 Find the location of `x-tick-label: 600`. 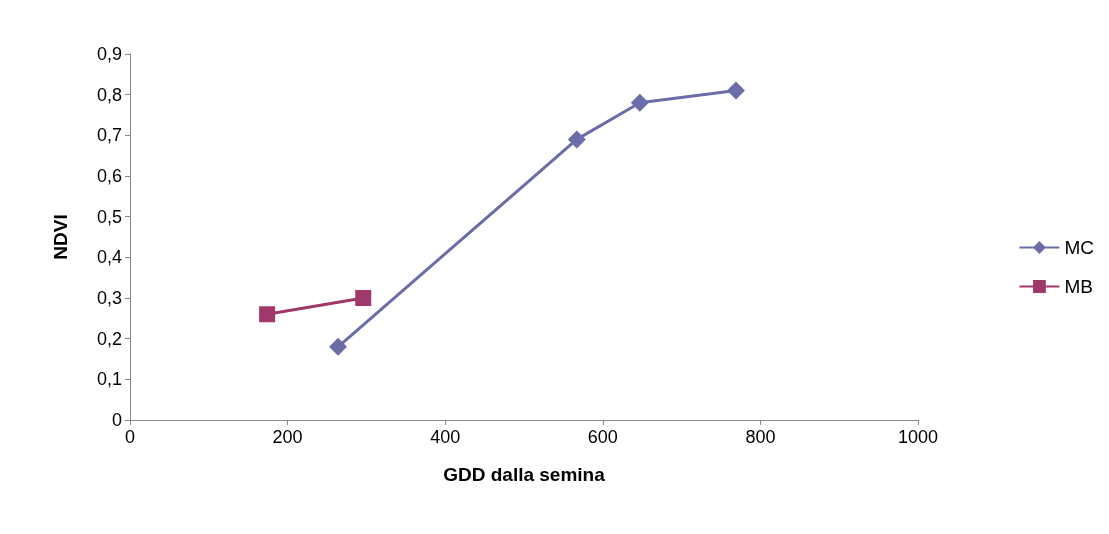

x-tick-label: 600 is located at coordinates (602, 437).